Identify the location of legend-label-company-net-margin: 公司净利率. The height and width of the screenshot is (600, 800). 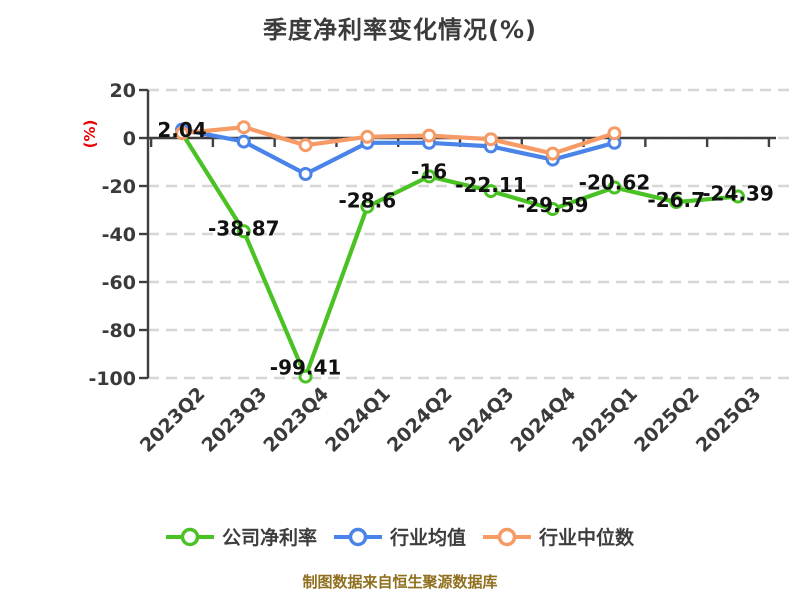
(269, 538).